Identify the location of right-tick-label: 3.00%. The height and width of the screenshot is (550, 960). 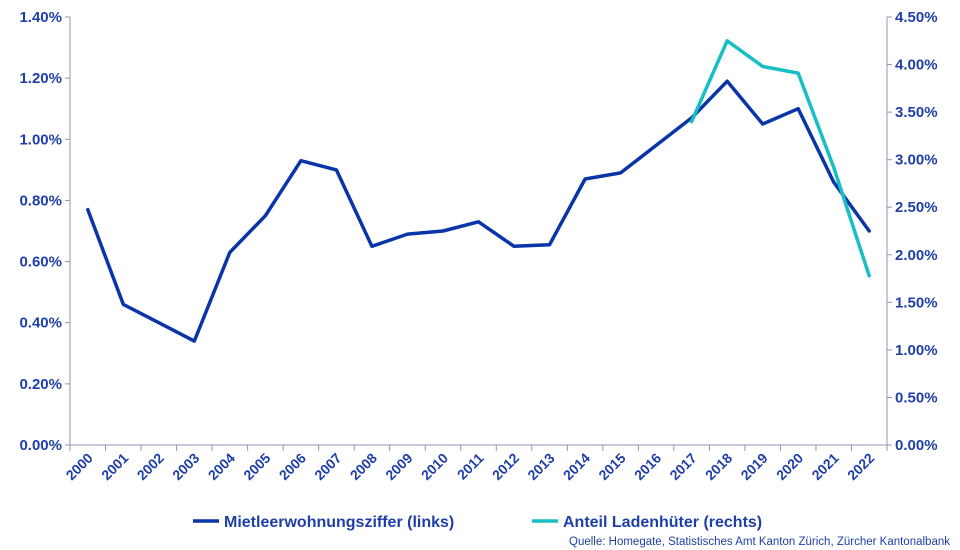
(916, 160).